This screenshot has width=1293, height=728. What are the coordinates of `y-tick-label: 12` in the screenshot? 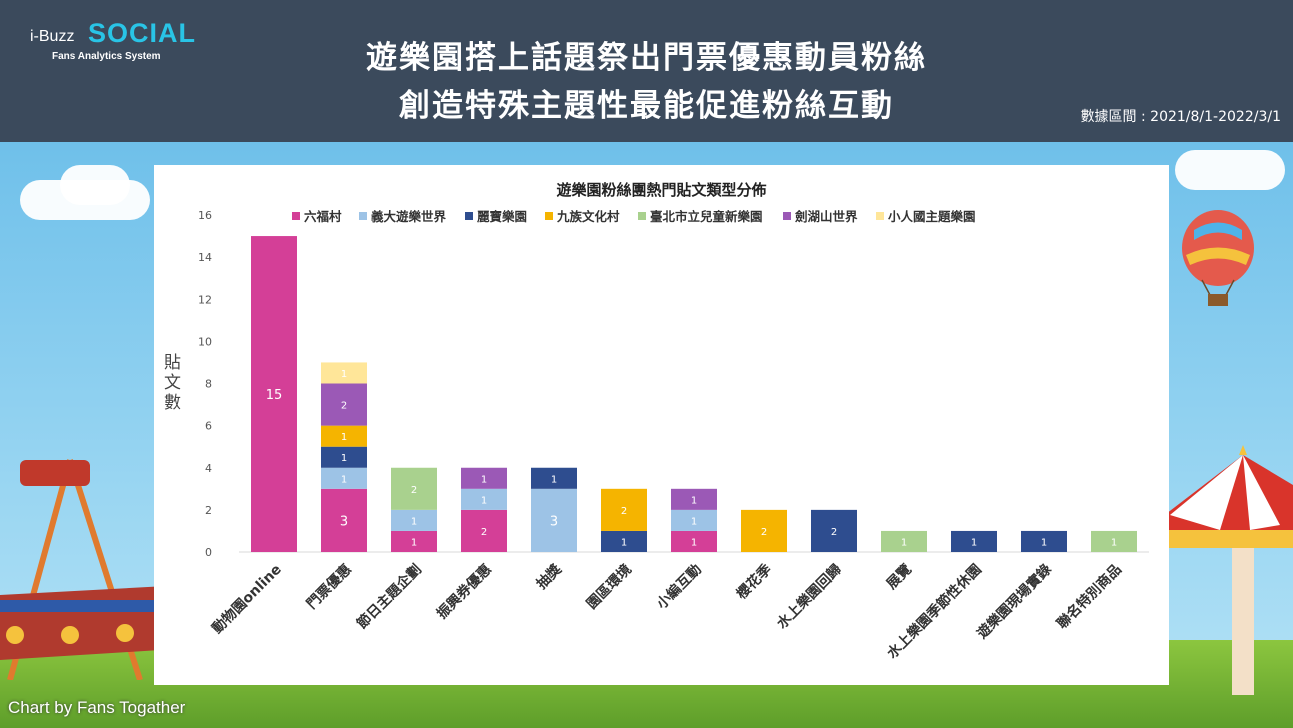 It's located at (205, 299).